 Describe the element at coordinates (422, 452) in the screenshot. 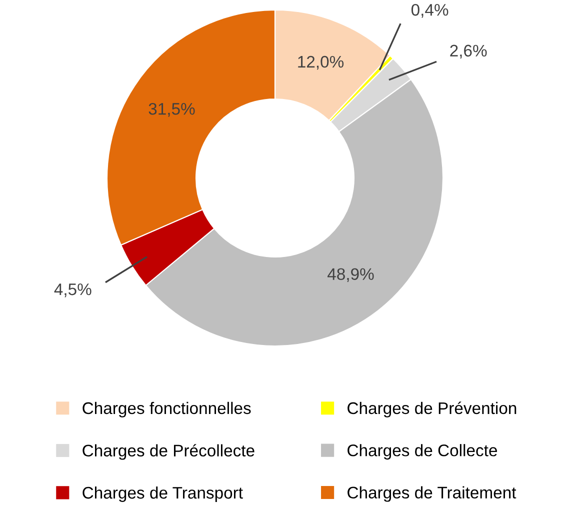

I see `legend-label: Charges de Collecte` at that location.